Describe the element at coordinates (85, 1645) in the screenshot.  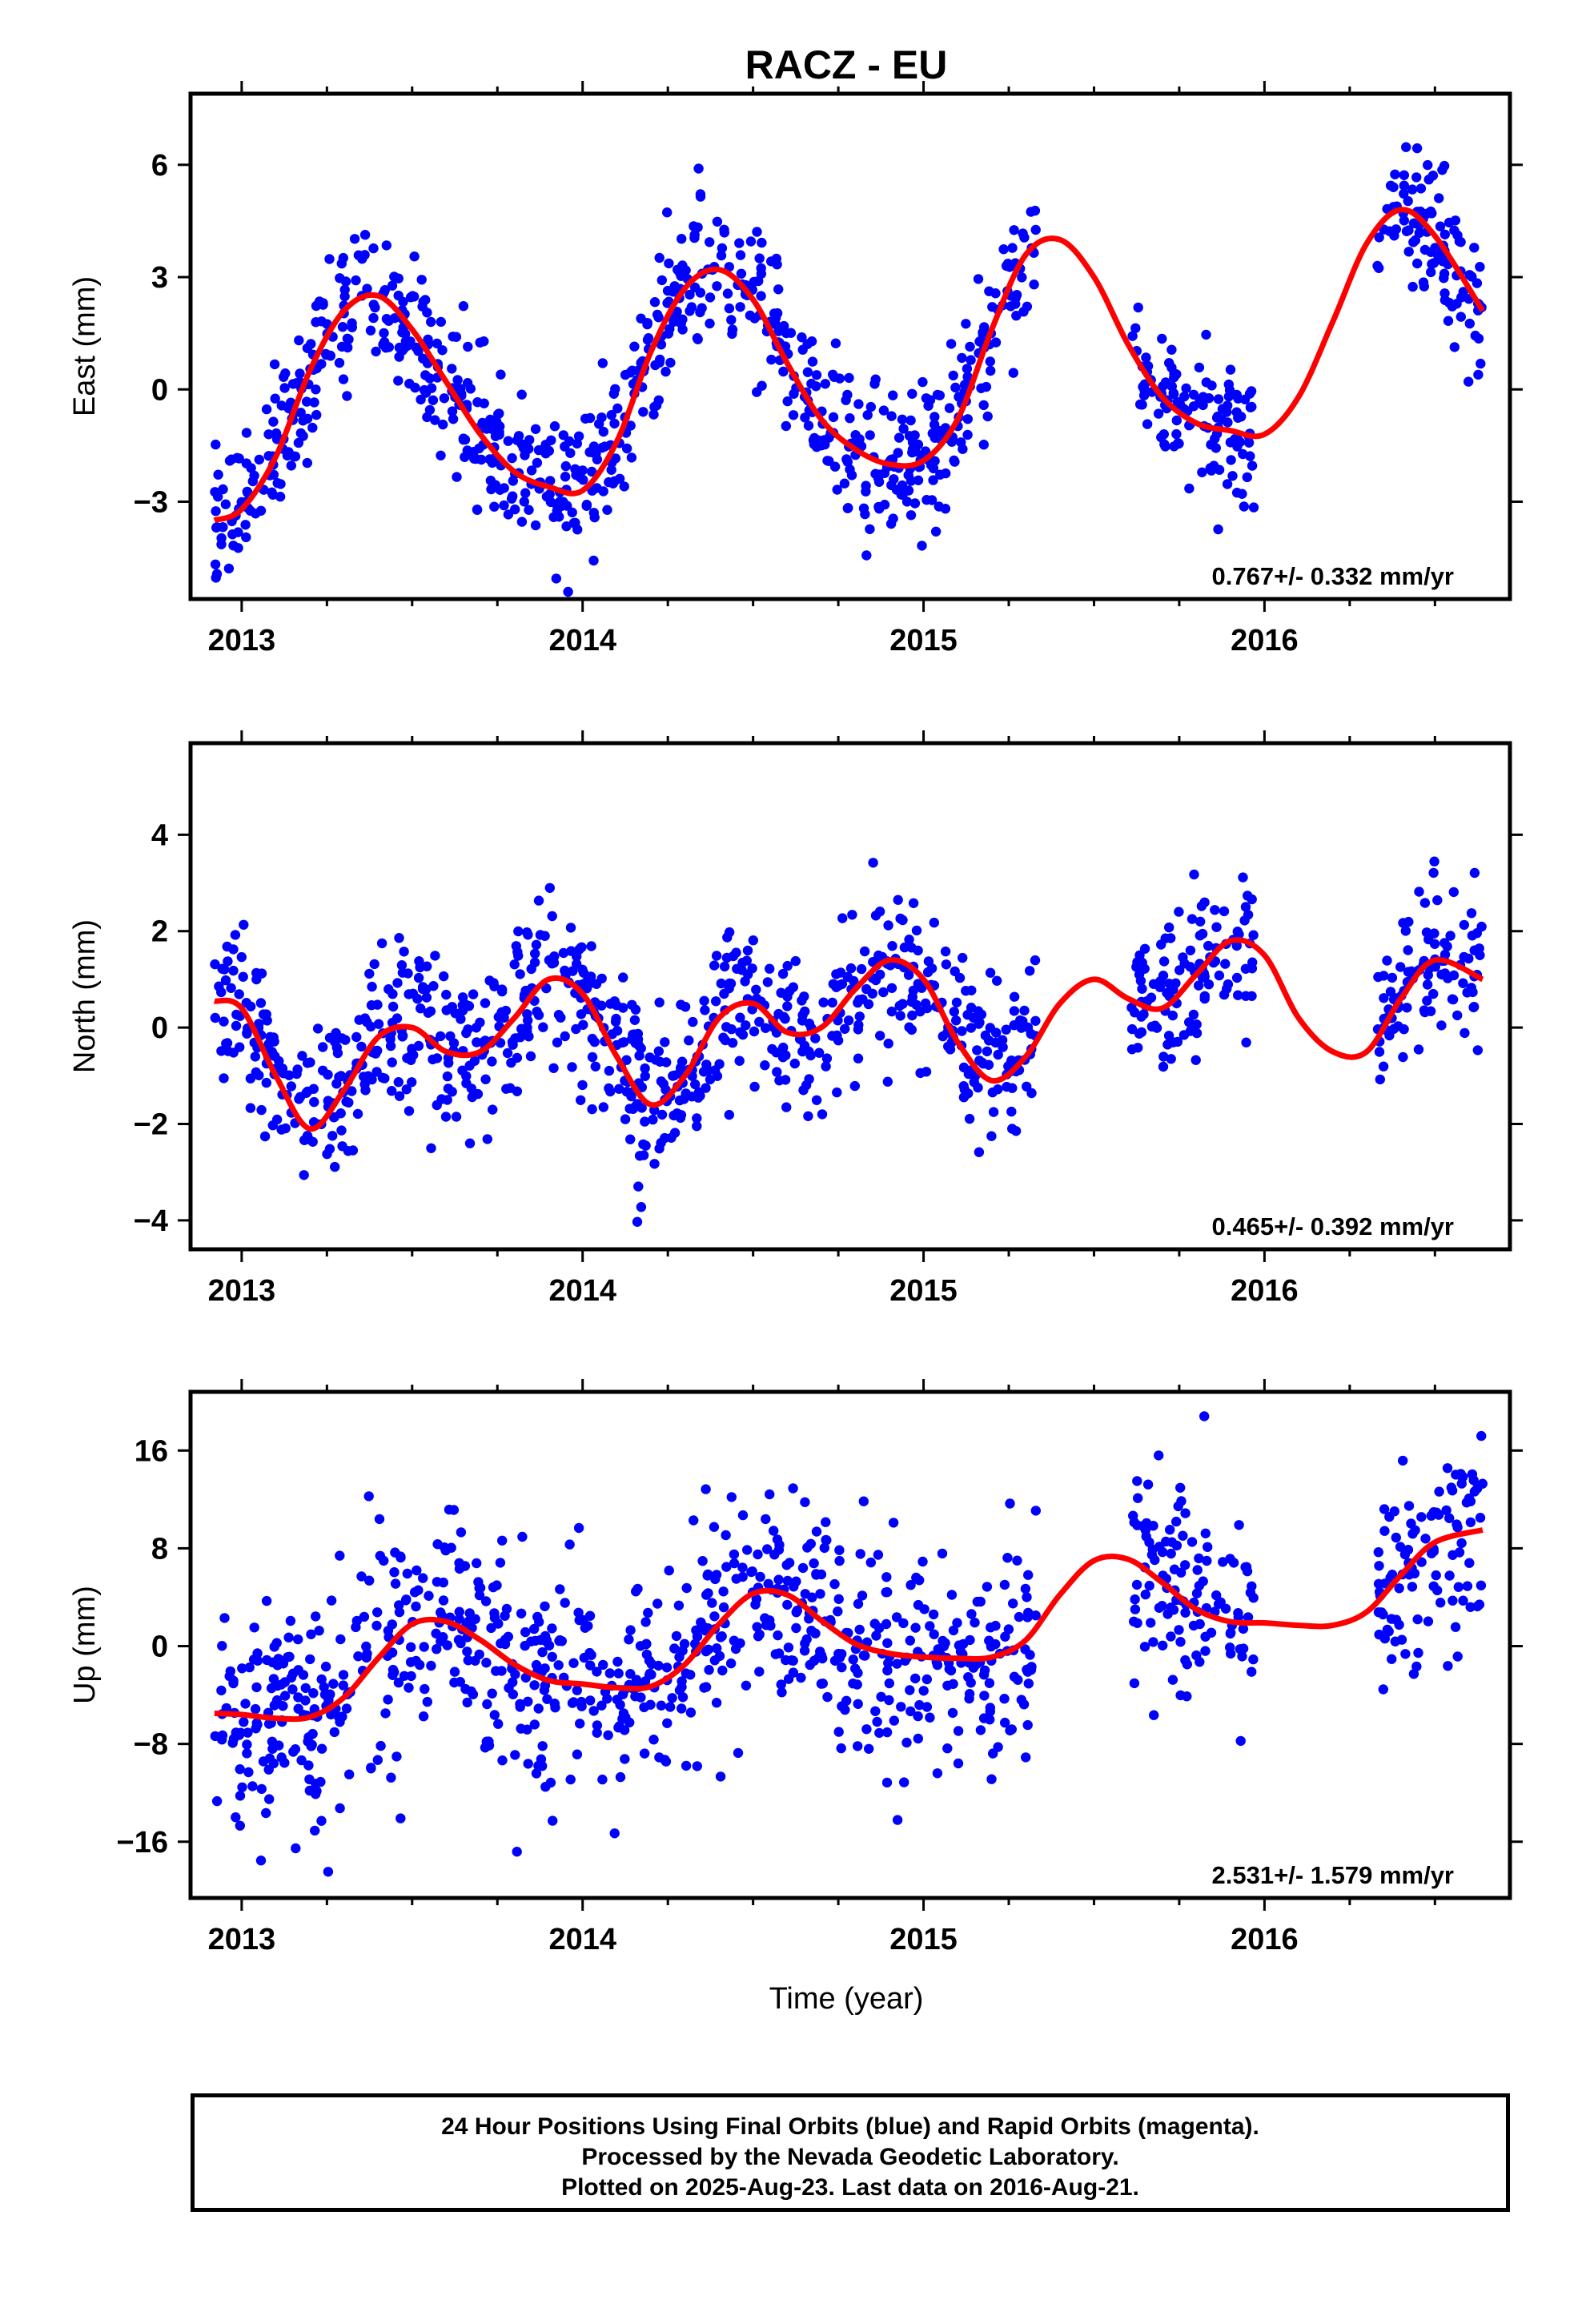
I see `up-y-axis-label: Up (mm)` at that location.